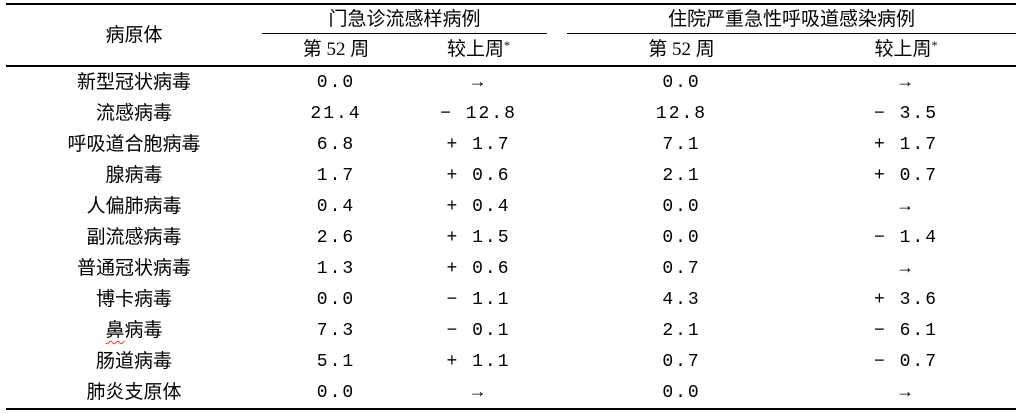 Image resolution: width=1023 pixels, height=414 pixels. Describe the element at coordinates (134, 392) in the screenshot. I see `pathogen-cell: 肺炎支原体` at that location.